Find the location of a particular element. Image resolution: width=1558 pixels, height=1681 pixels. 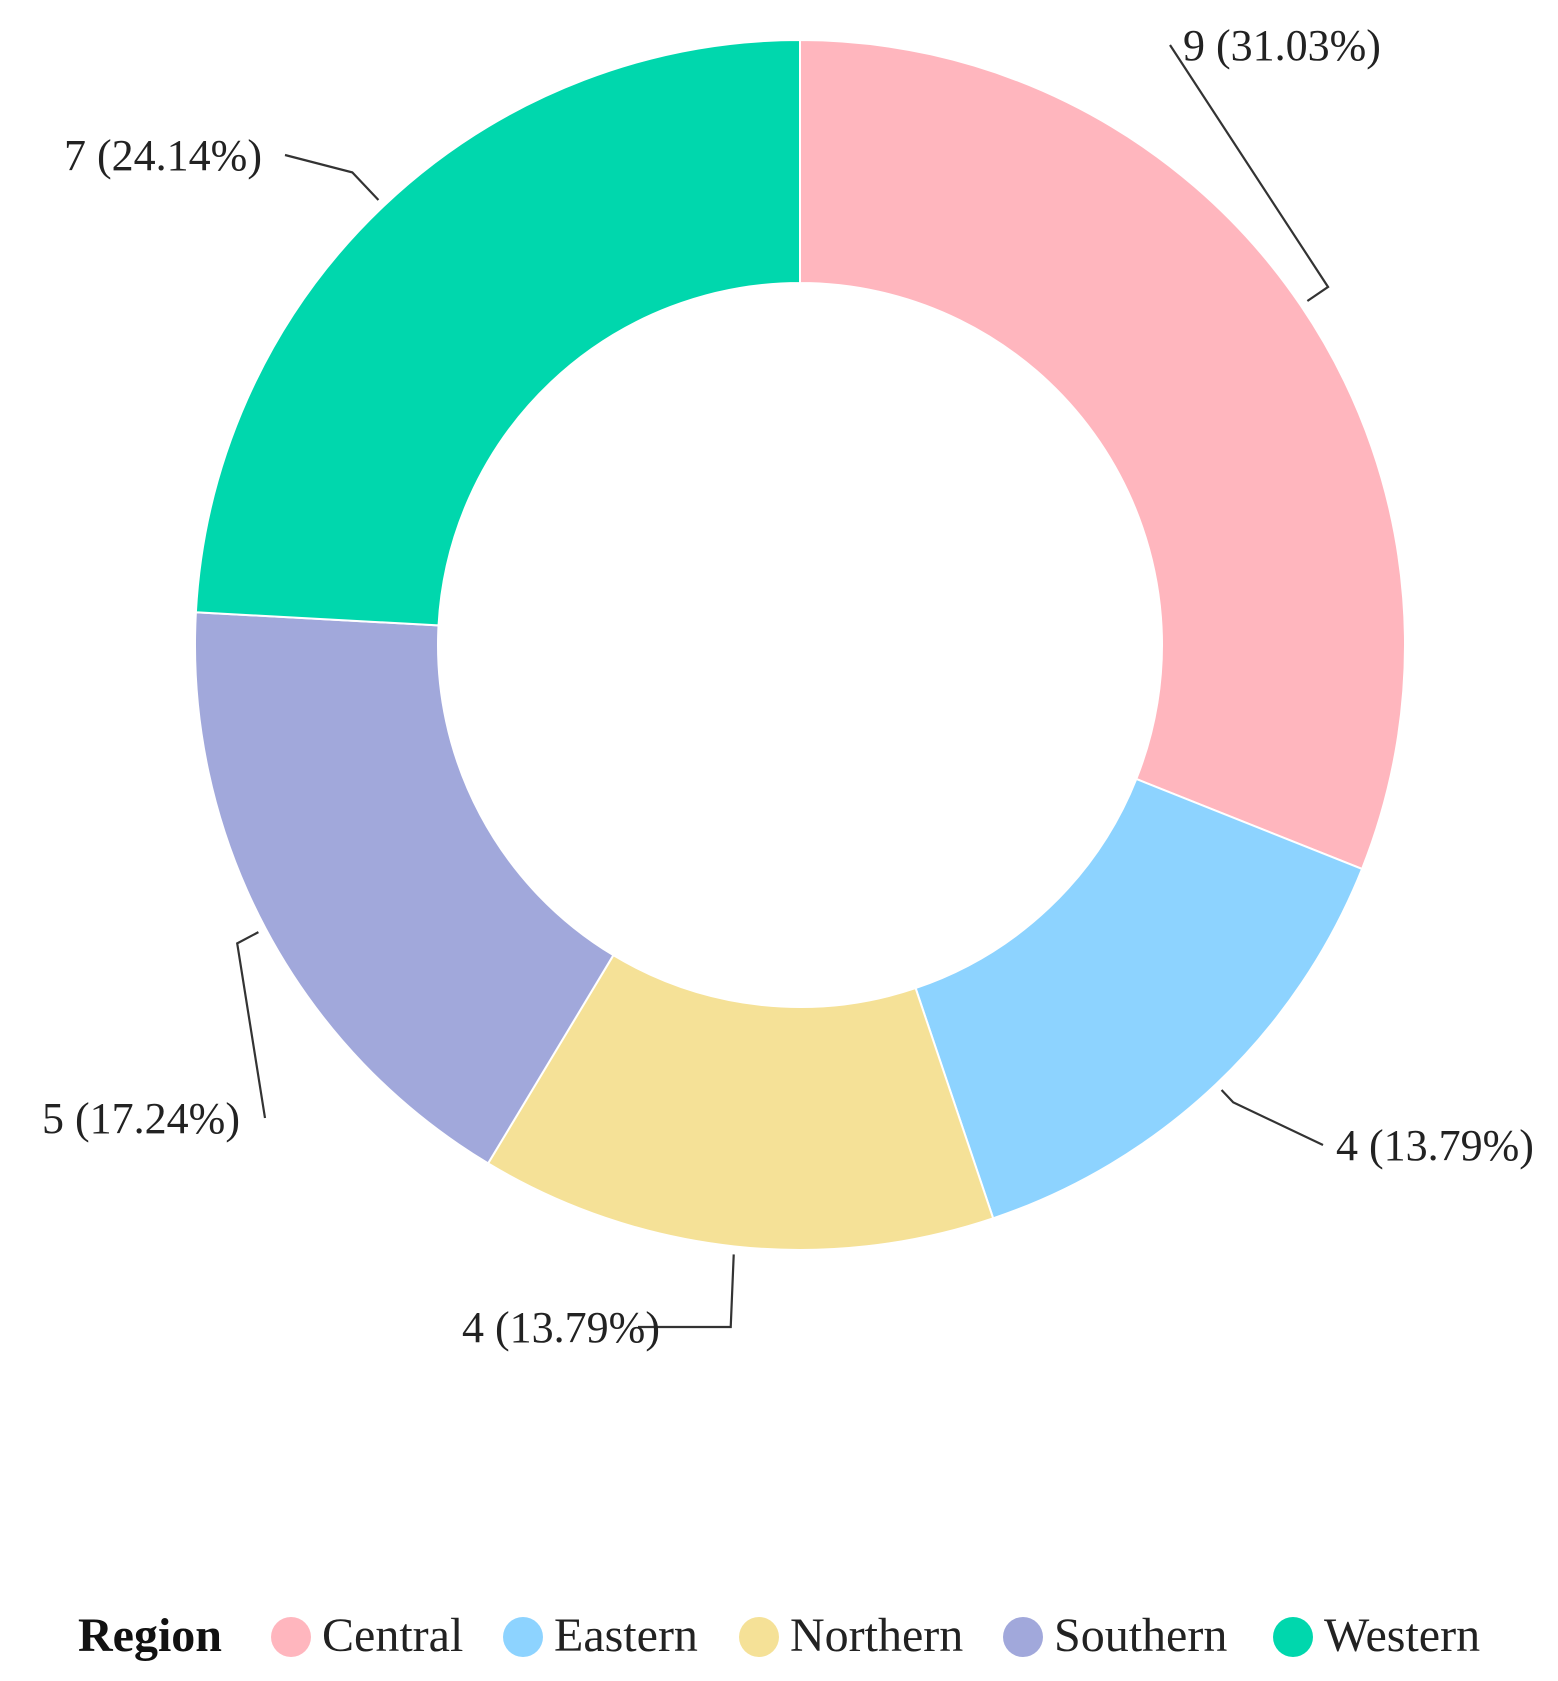

legend-label-eastern: Eastern is located at coordinates (626, 1635).